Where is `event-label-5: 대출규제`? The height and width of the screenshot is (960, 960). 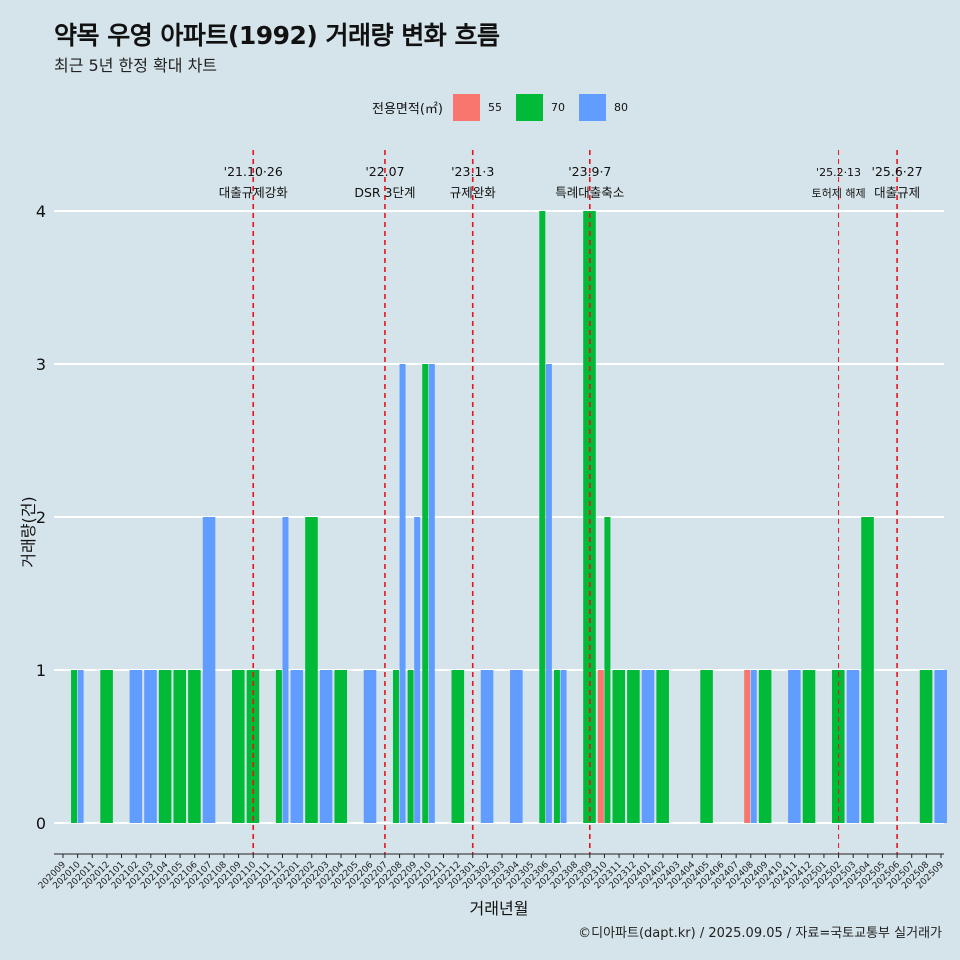
event-label-5: 대출규제 is located at coordinates (897, 192).